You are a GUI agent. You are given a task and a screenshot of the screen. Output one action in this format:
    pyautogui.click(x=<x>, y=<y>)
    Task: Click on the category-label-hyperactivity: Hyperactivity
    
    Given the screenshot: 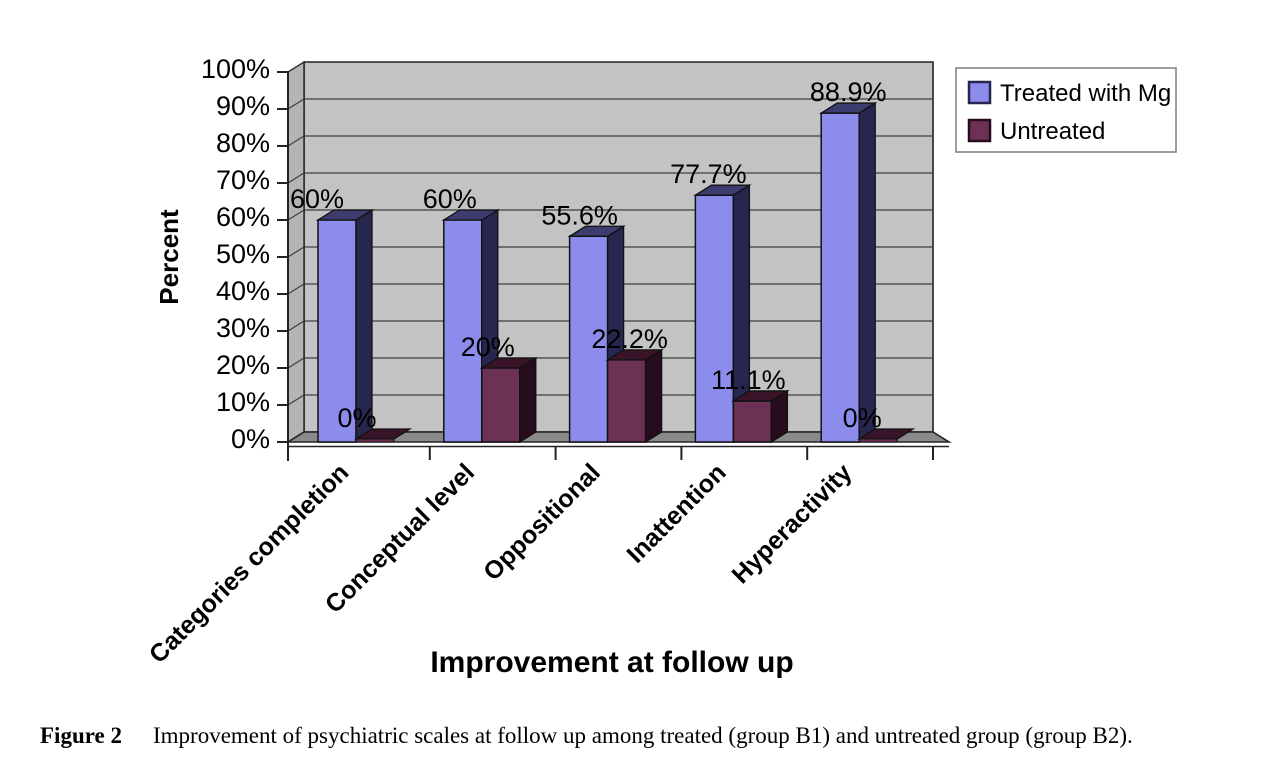 What is the action you would take?
    pyautogui.click(x=792, y=523)
    